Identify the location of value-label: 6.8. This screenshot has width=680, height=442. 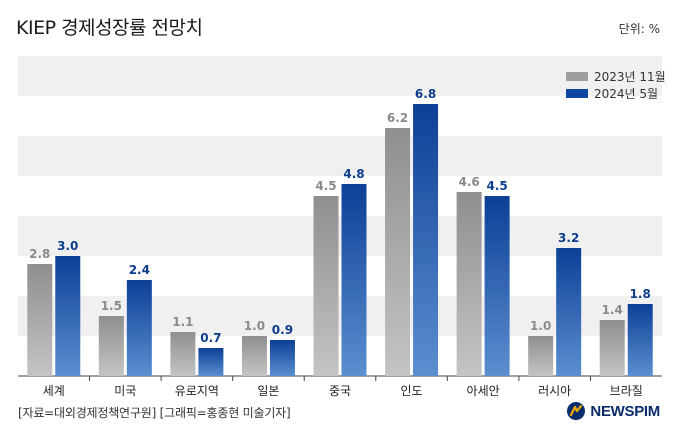
(425, 94).